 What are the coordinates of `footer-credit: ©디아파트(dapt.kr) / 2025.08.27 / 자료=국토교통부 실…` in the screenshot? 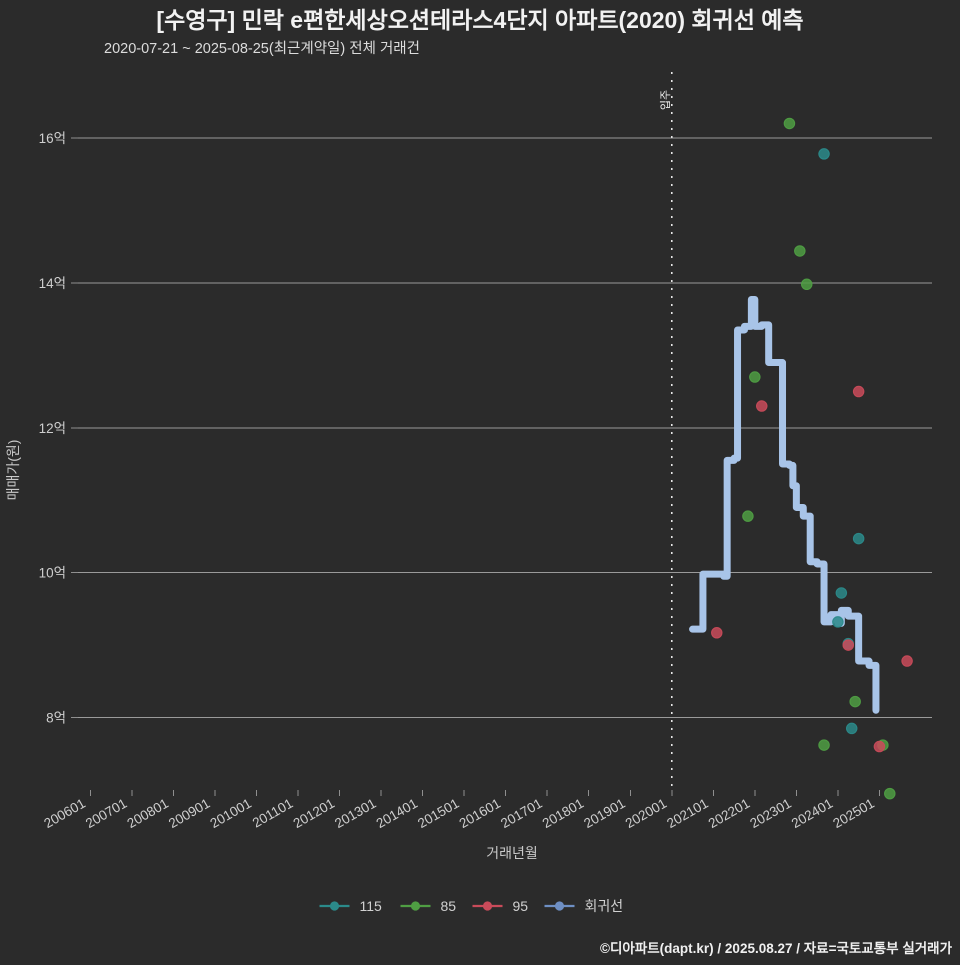 It's located at (776, 948).